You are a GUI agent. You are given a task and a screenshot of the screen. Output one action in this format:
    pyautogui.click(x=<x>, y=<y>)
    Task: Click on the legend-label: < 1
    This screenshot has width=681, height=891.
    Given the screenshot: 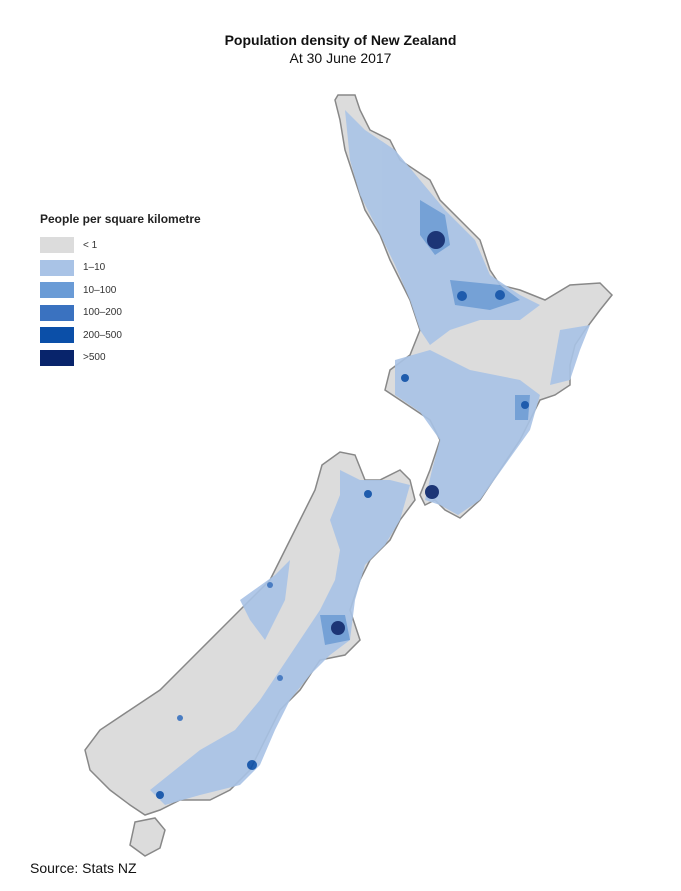 What is the action you would take?
    pyautogui.click(x=90, y=245)
    